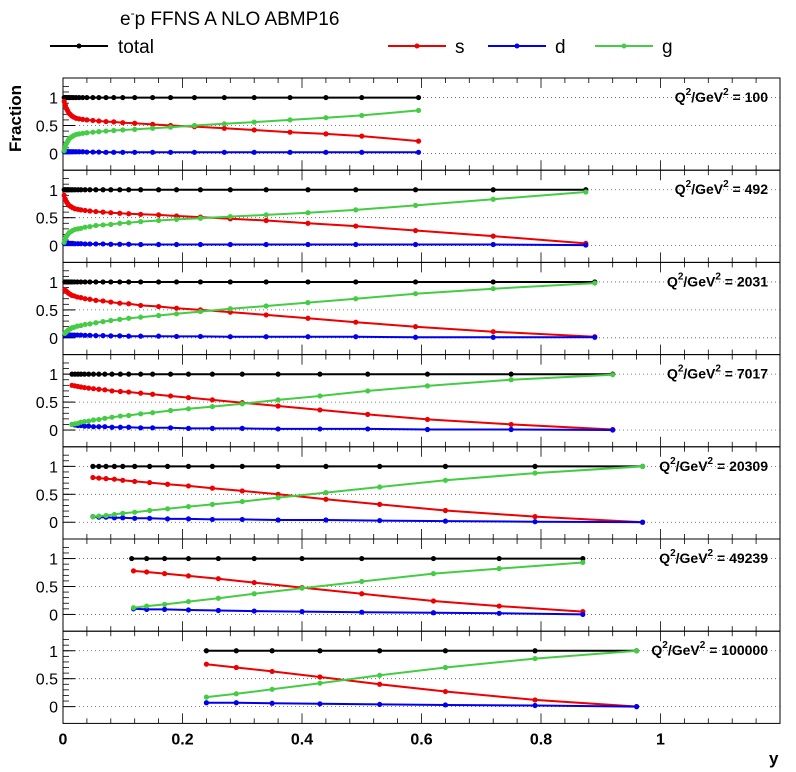 This screenshot has width=796, height=772. What do you see at coordinates (717, 280) in the screenshot?
I see `panel-label: Q2/GeV2 = 2031` at bounding box center [717, 280].